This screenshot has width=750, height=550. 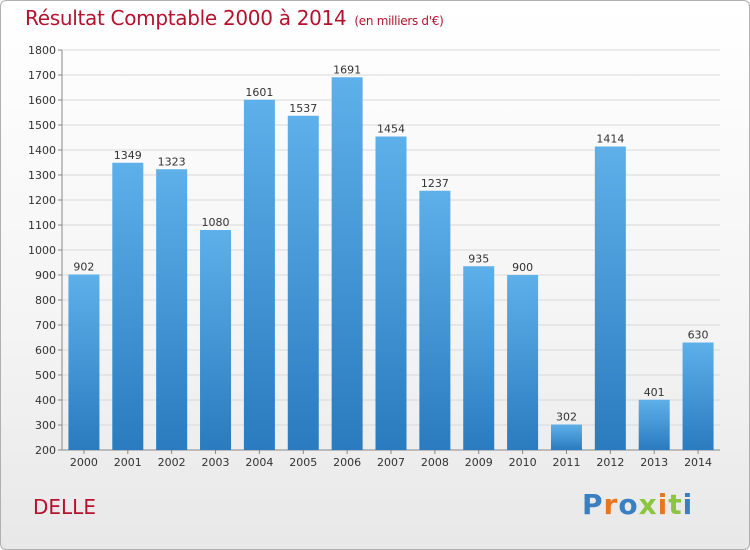 What do you see at coordinates (45, 325) in the screenshot?
I see `y-tick-label: 700` at bounding box center [45, 325].